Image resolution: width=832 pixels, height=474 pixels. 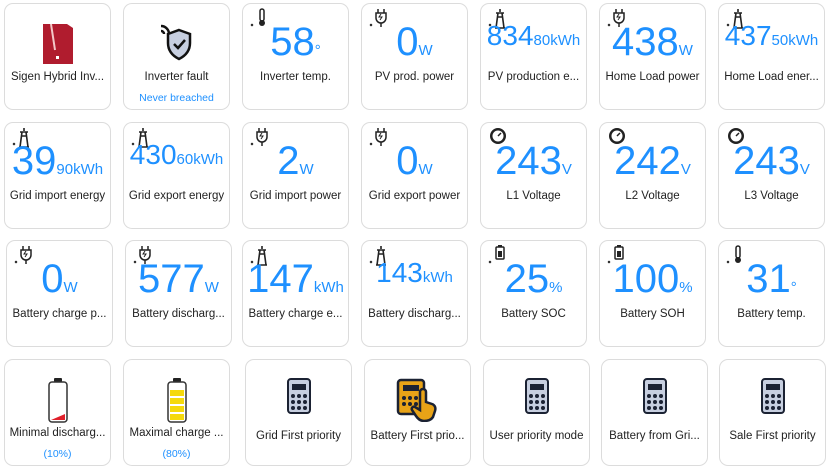 I want to click on entity-card-battery-temp: 31° Battery temp., so click(x=771, y=293).